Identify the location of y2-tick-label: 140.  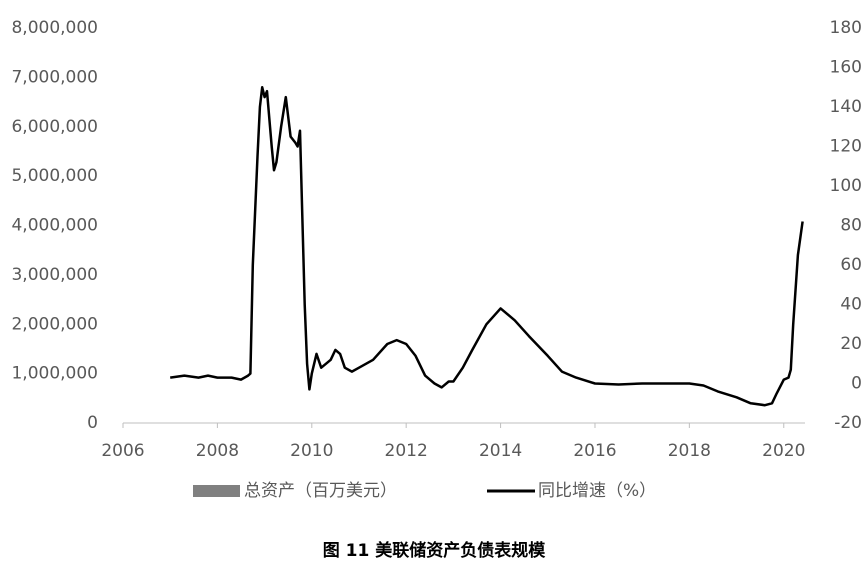
(846, 107).